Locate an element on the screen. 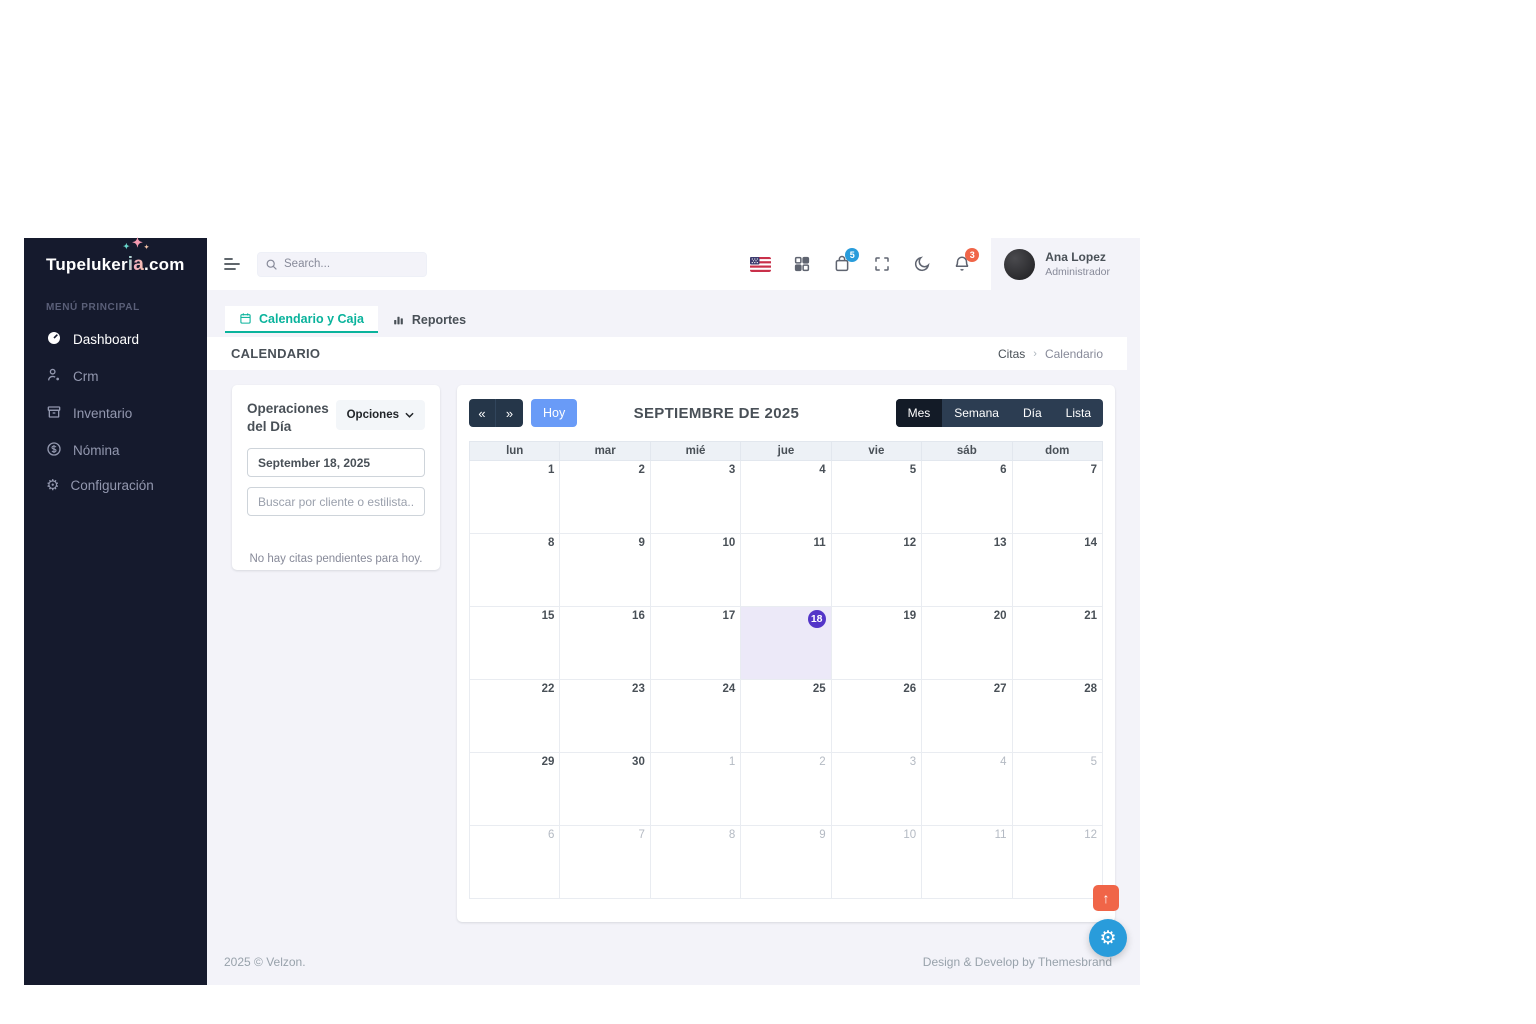 Image resolution: width=1536 pixels, height=1024 pixels. sidebar-item-inventario: Inventario is located at coordinates (115, 413).